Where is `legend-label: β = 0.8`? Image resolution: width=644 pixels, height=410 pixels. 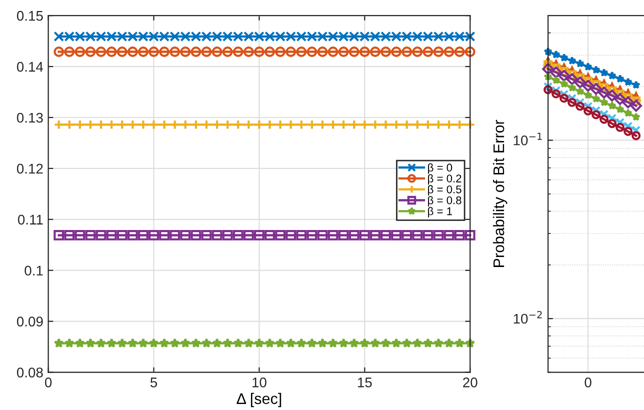 legend-label: β = 0.8 is located at coordinates (445, 201).